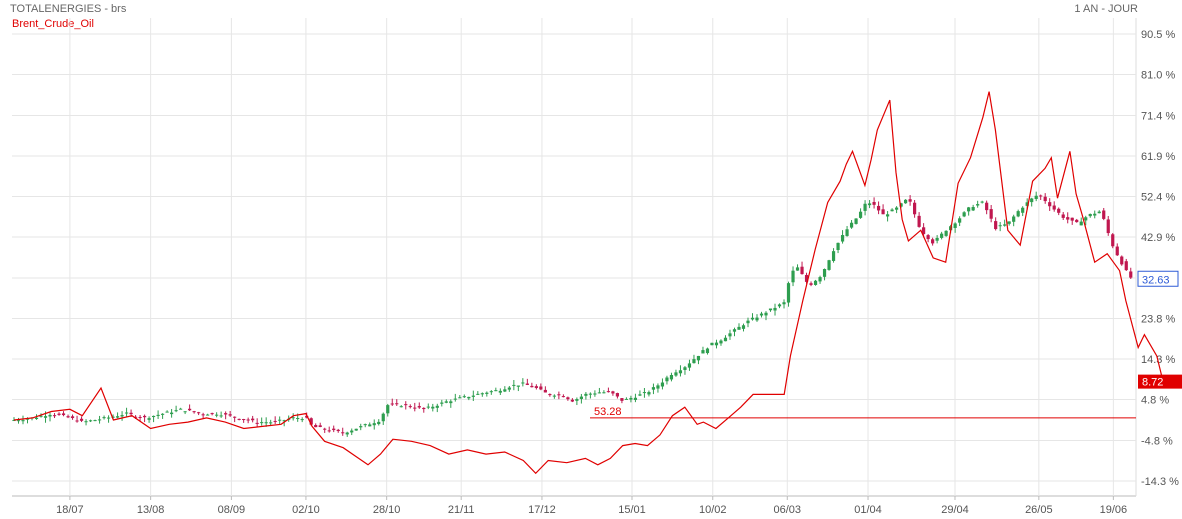 Image resolution: width=1182 pixels, height=519 pixels. Describe the element at coordinates (387, 510) in the screenshot. I see `x-tick-label: 28/10` at that location.